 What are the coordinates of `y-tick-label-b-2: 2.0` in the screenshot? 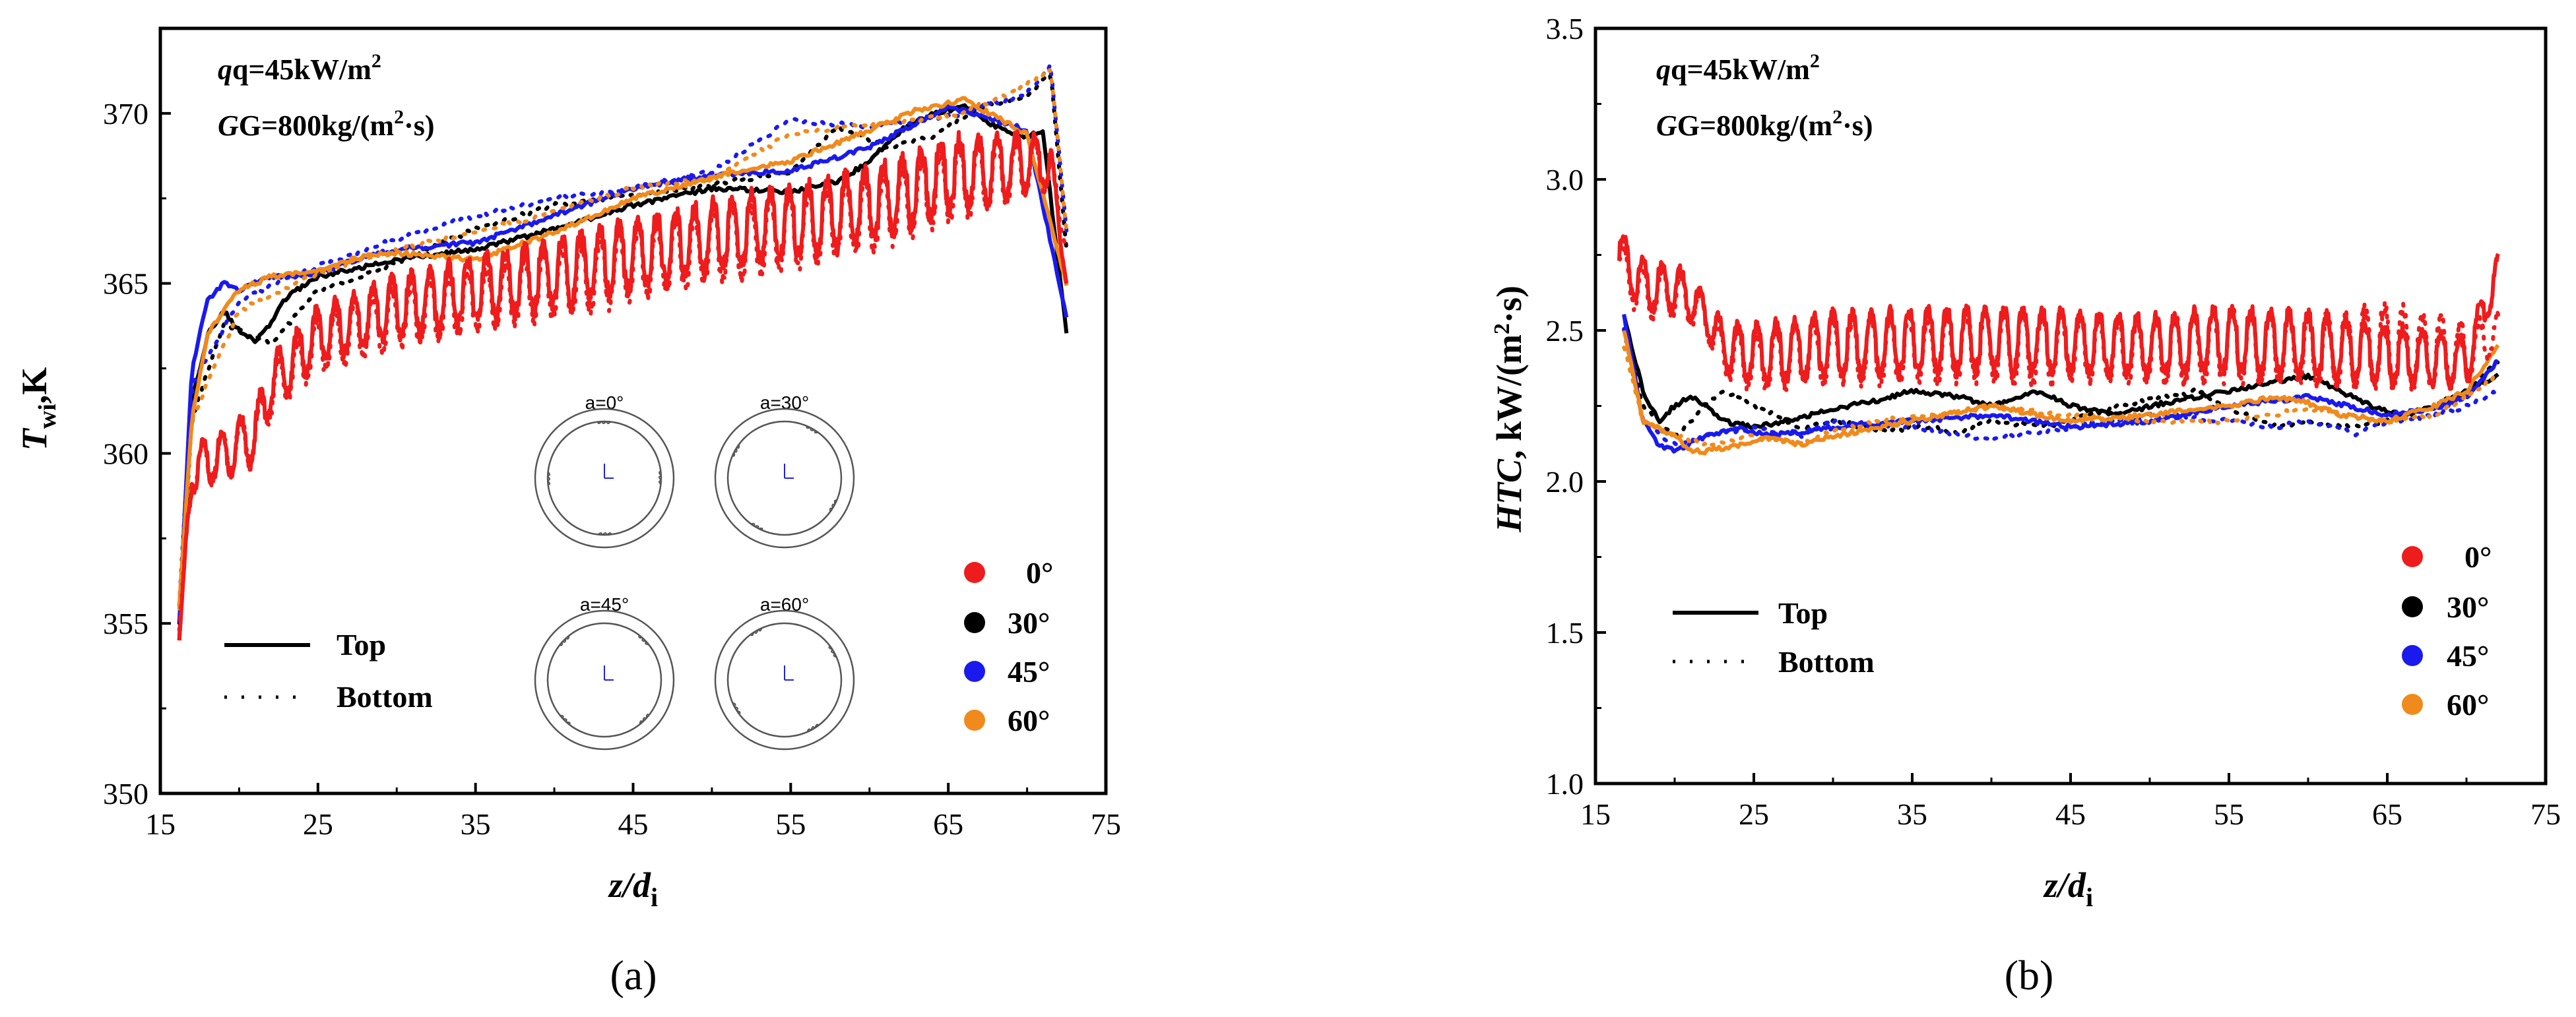 It's located at (1565, 482).